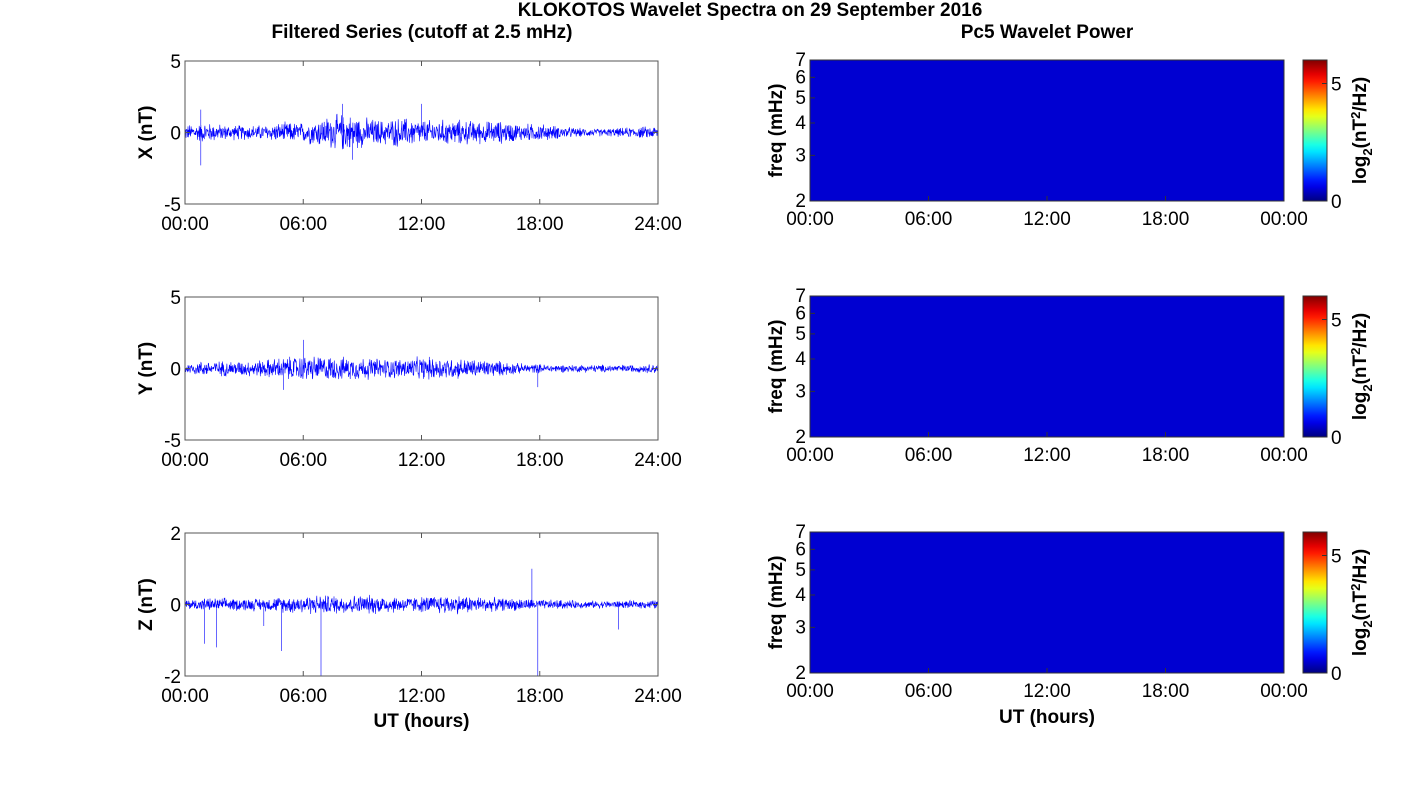  I want to click on wavelet-x-ytick-label: 7, so click(800, 60).